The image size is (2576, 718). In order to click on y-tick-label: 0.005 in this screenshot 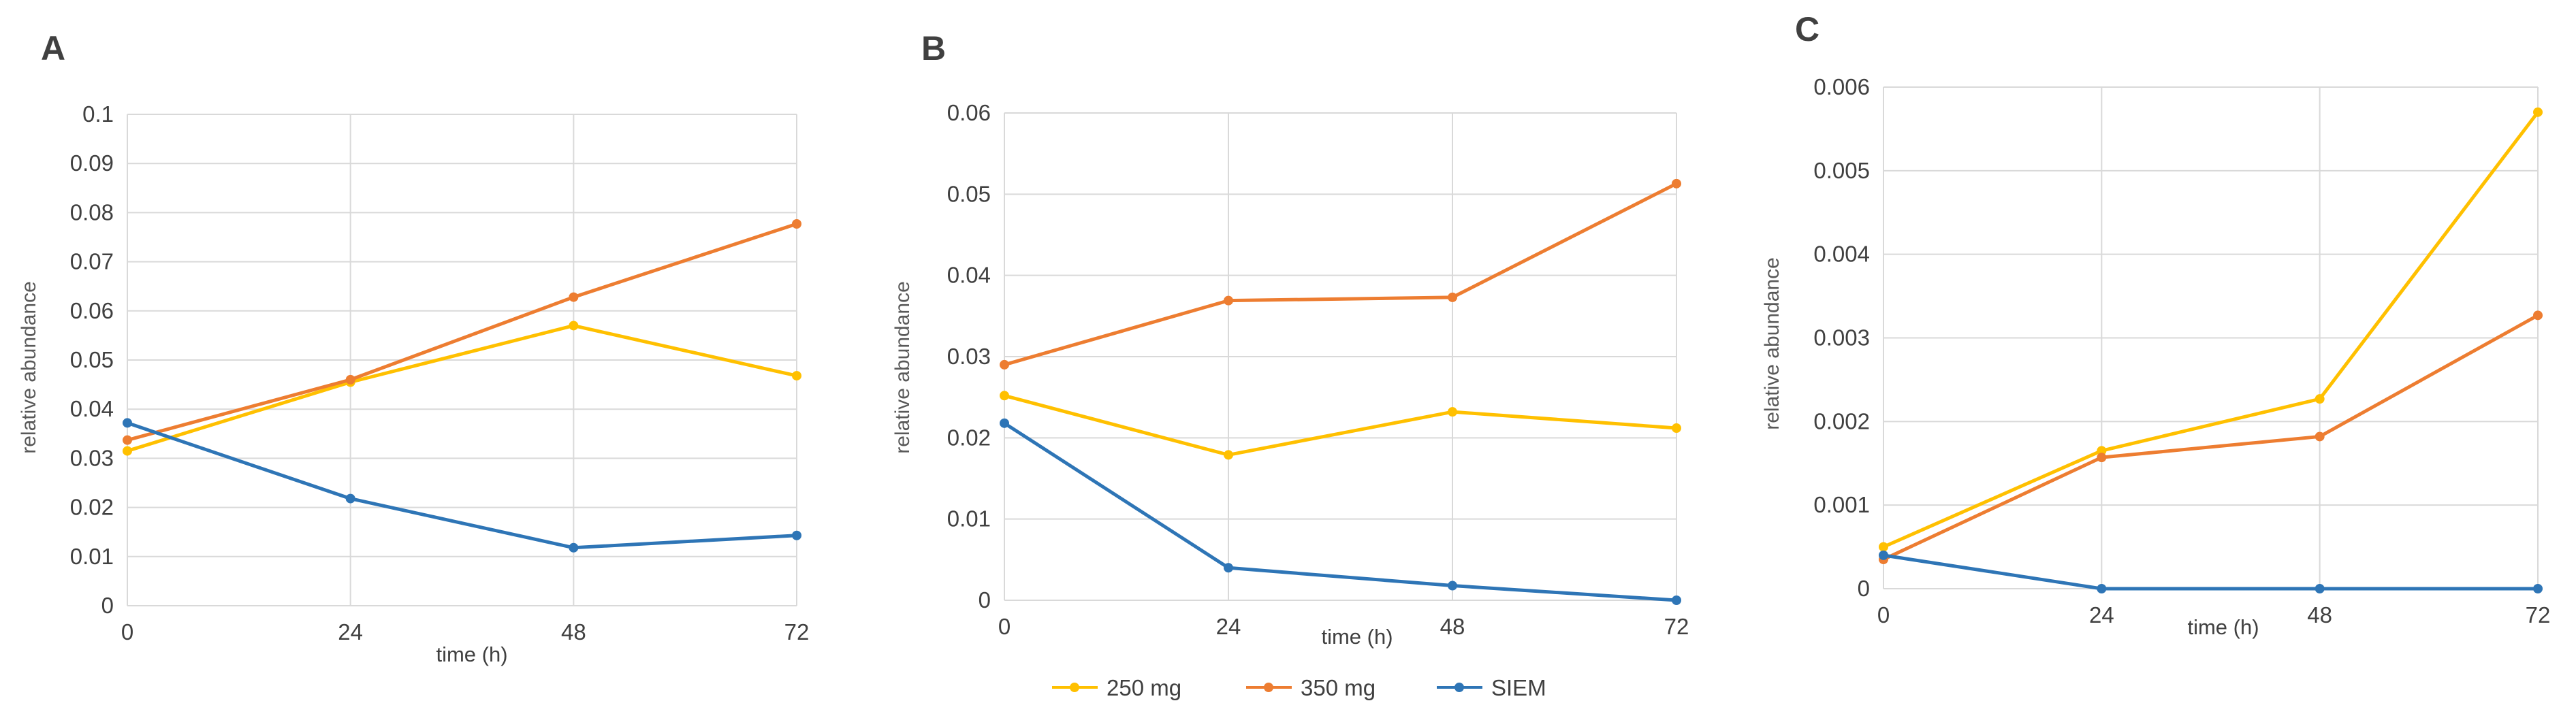, I will do `click(1841, 171)`.